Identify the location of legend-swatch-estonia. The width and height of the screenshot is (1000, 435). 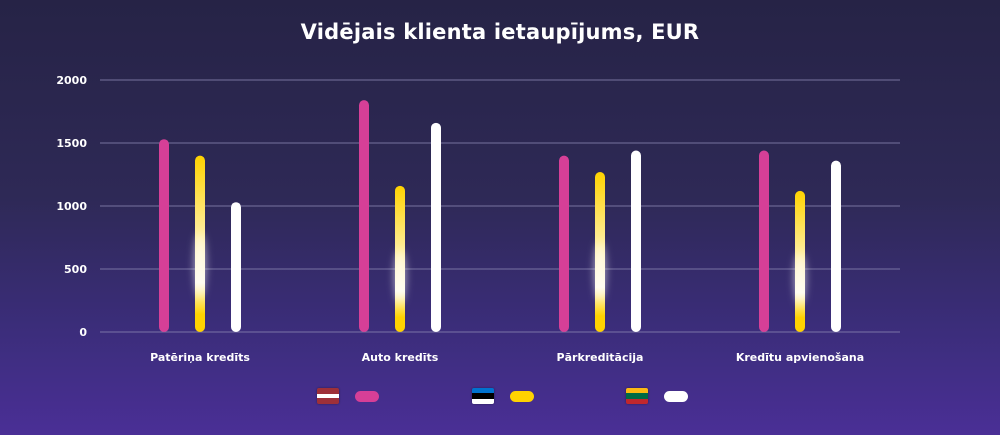
(522, 396).